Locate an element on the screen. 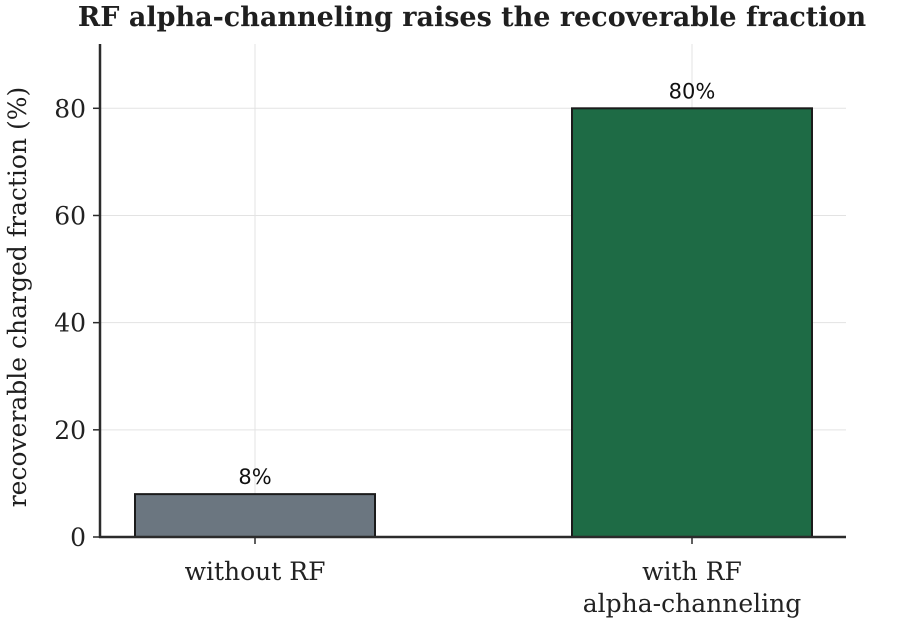 Image resolution: width=924 pixels, height=625 pixels. bar is located at coordinates (255, 515).